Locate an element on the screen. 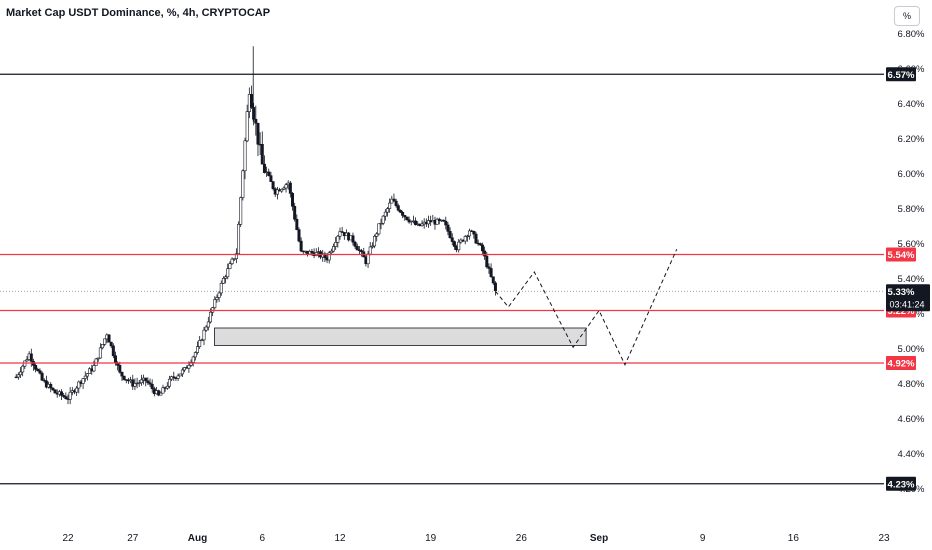 This screenshot has height=550, width=932. y-tick-label: 5.00% is located at coordinates (911, 349).